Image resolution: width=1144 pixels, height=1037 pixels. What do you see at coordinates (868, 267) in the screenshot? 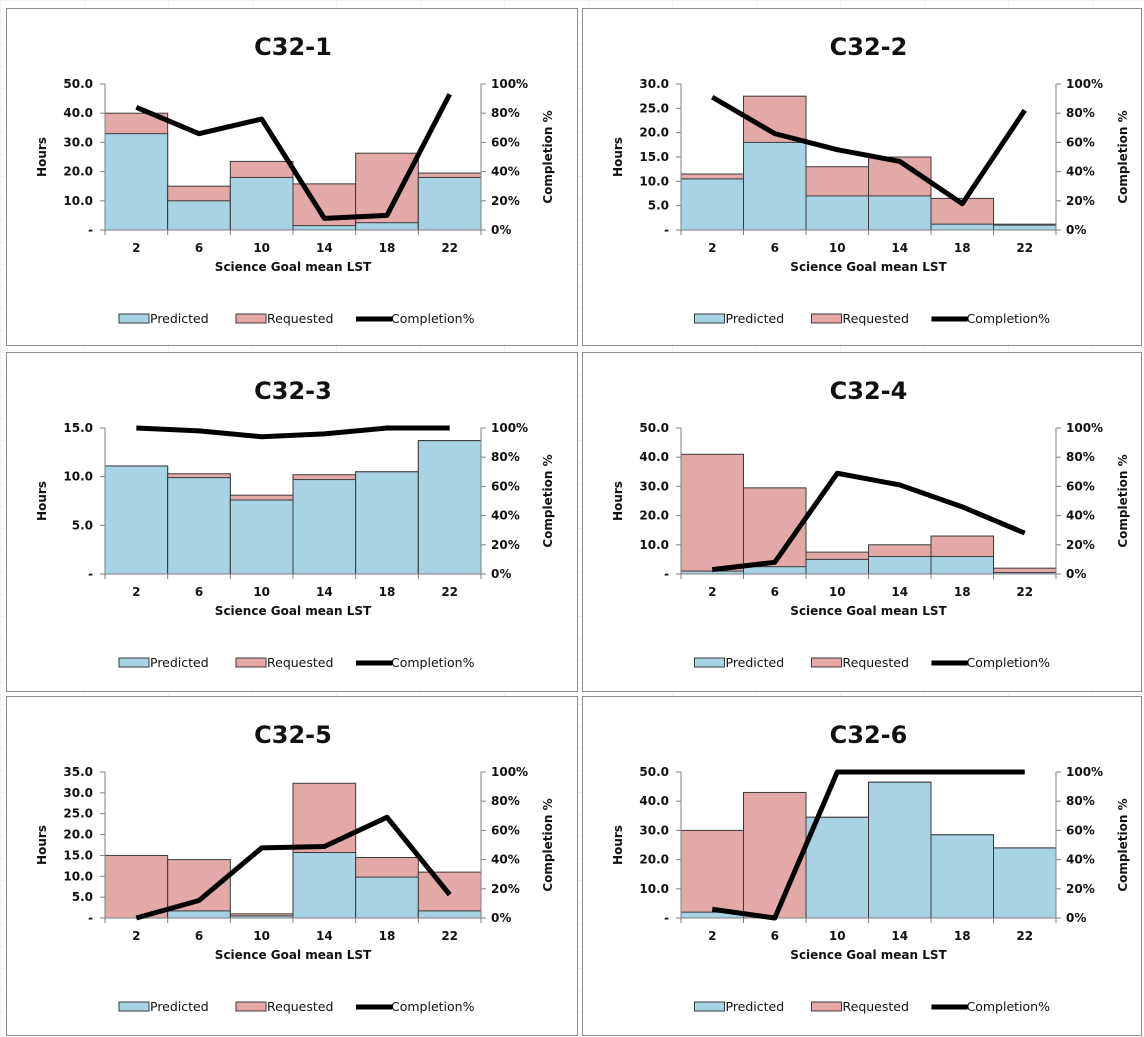
I see `x-axis-title: Science Goal mean LST` at bounding box center [868, 267].